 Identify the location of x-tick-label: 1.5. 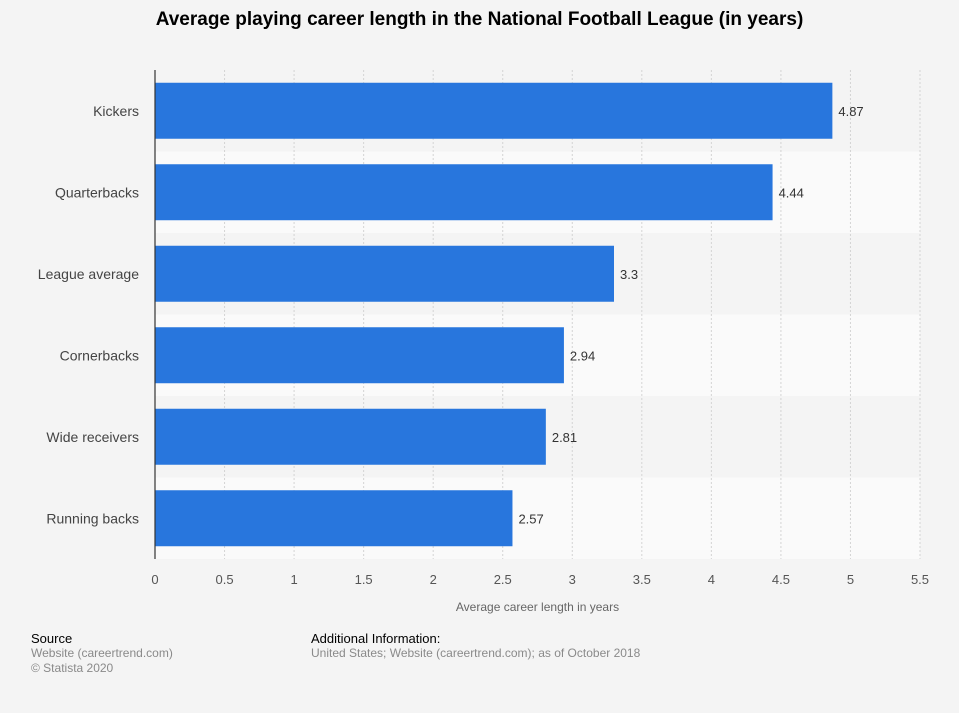
(364, 579).